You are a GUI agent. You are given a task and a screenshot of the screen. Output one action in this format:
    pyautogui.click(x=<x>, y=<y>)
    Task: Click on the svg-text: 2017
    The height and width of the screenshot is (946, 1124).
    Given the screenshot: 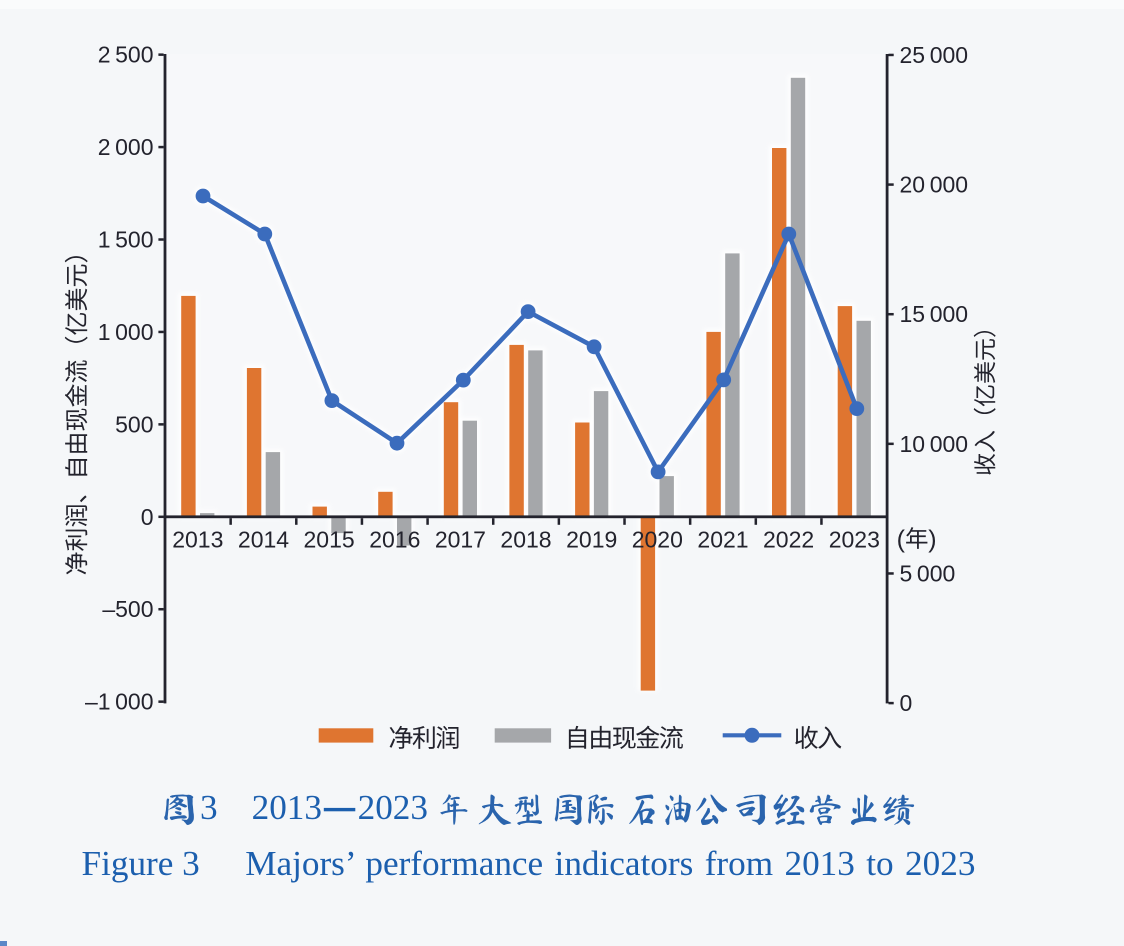 What is the action you would take?
    pyautogui.click(x=460, y=540)
    